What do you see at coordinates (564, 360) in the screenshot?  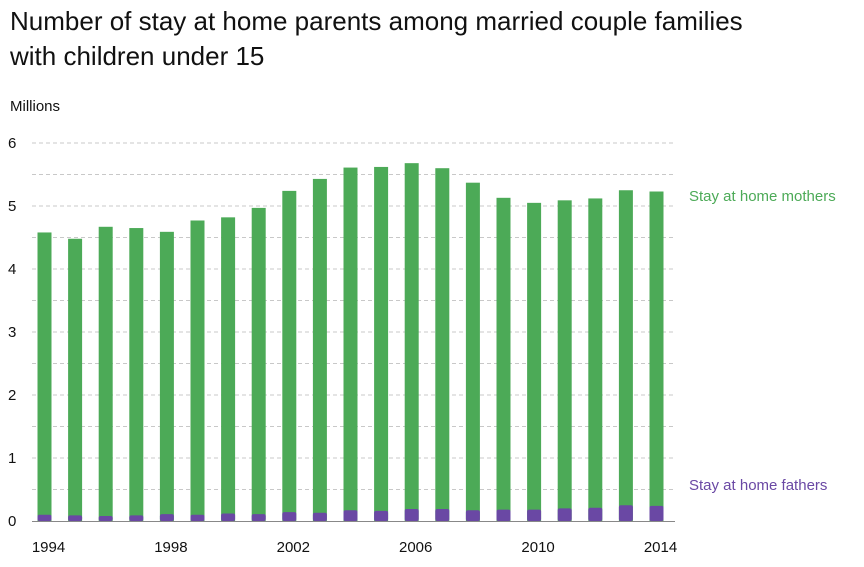 I see `bar-mothers-2011` at bounding box center [564, 360].